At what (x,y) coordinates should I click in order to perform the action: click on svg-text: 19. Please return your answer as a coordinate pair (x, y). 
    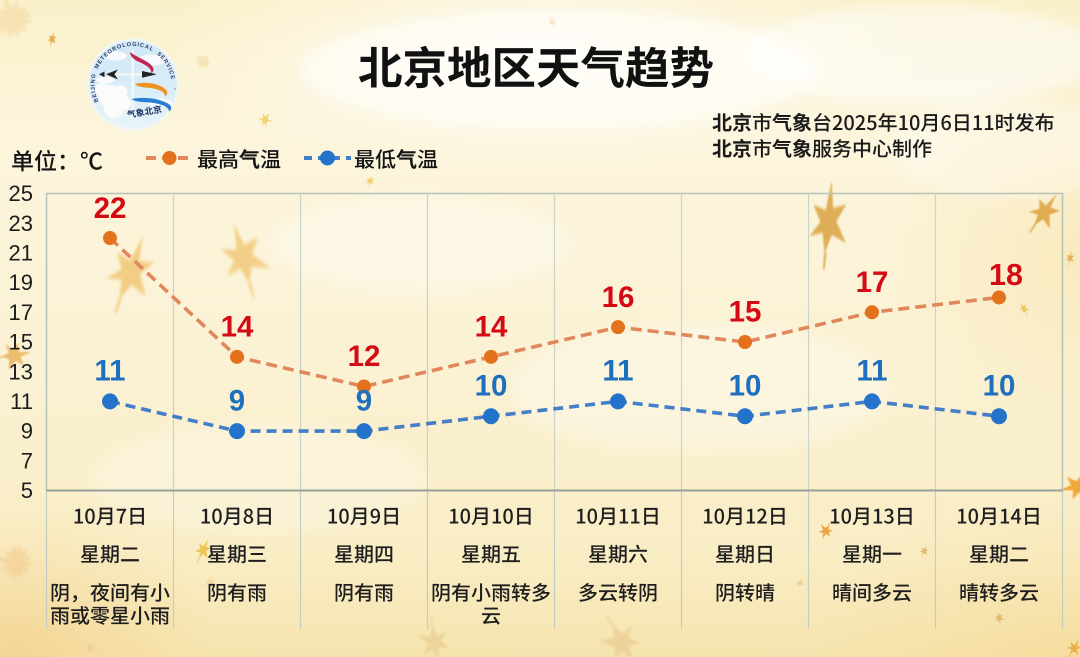
    Looking at the image, I should click on (21, 282).